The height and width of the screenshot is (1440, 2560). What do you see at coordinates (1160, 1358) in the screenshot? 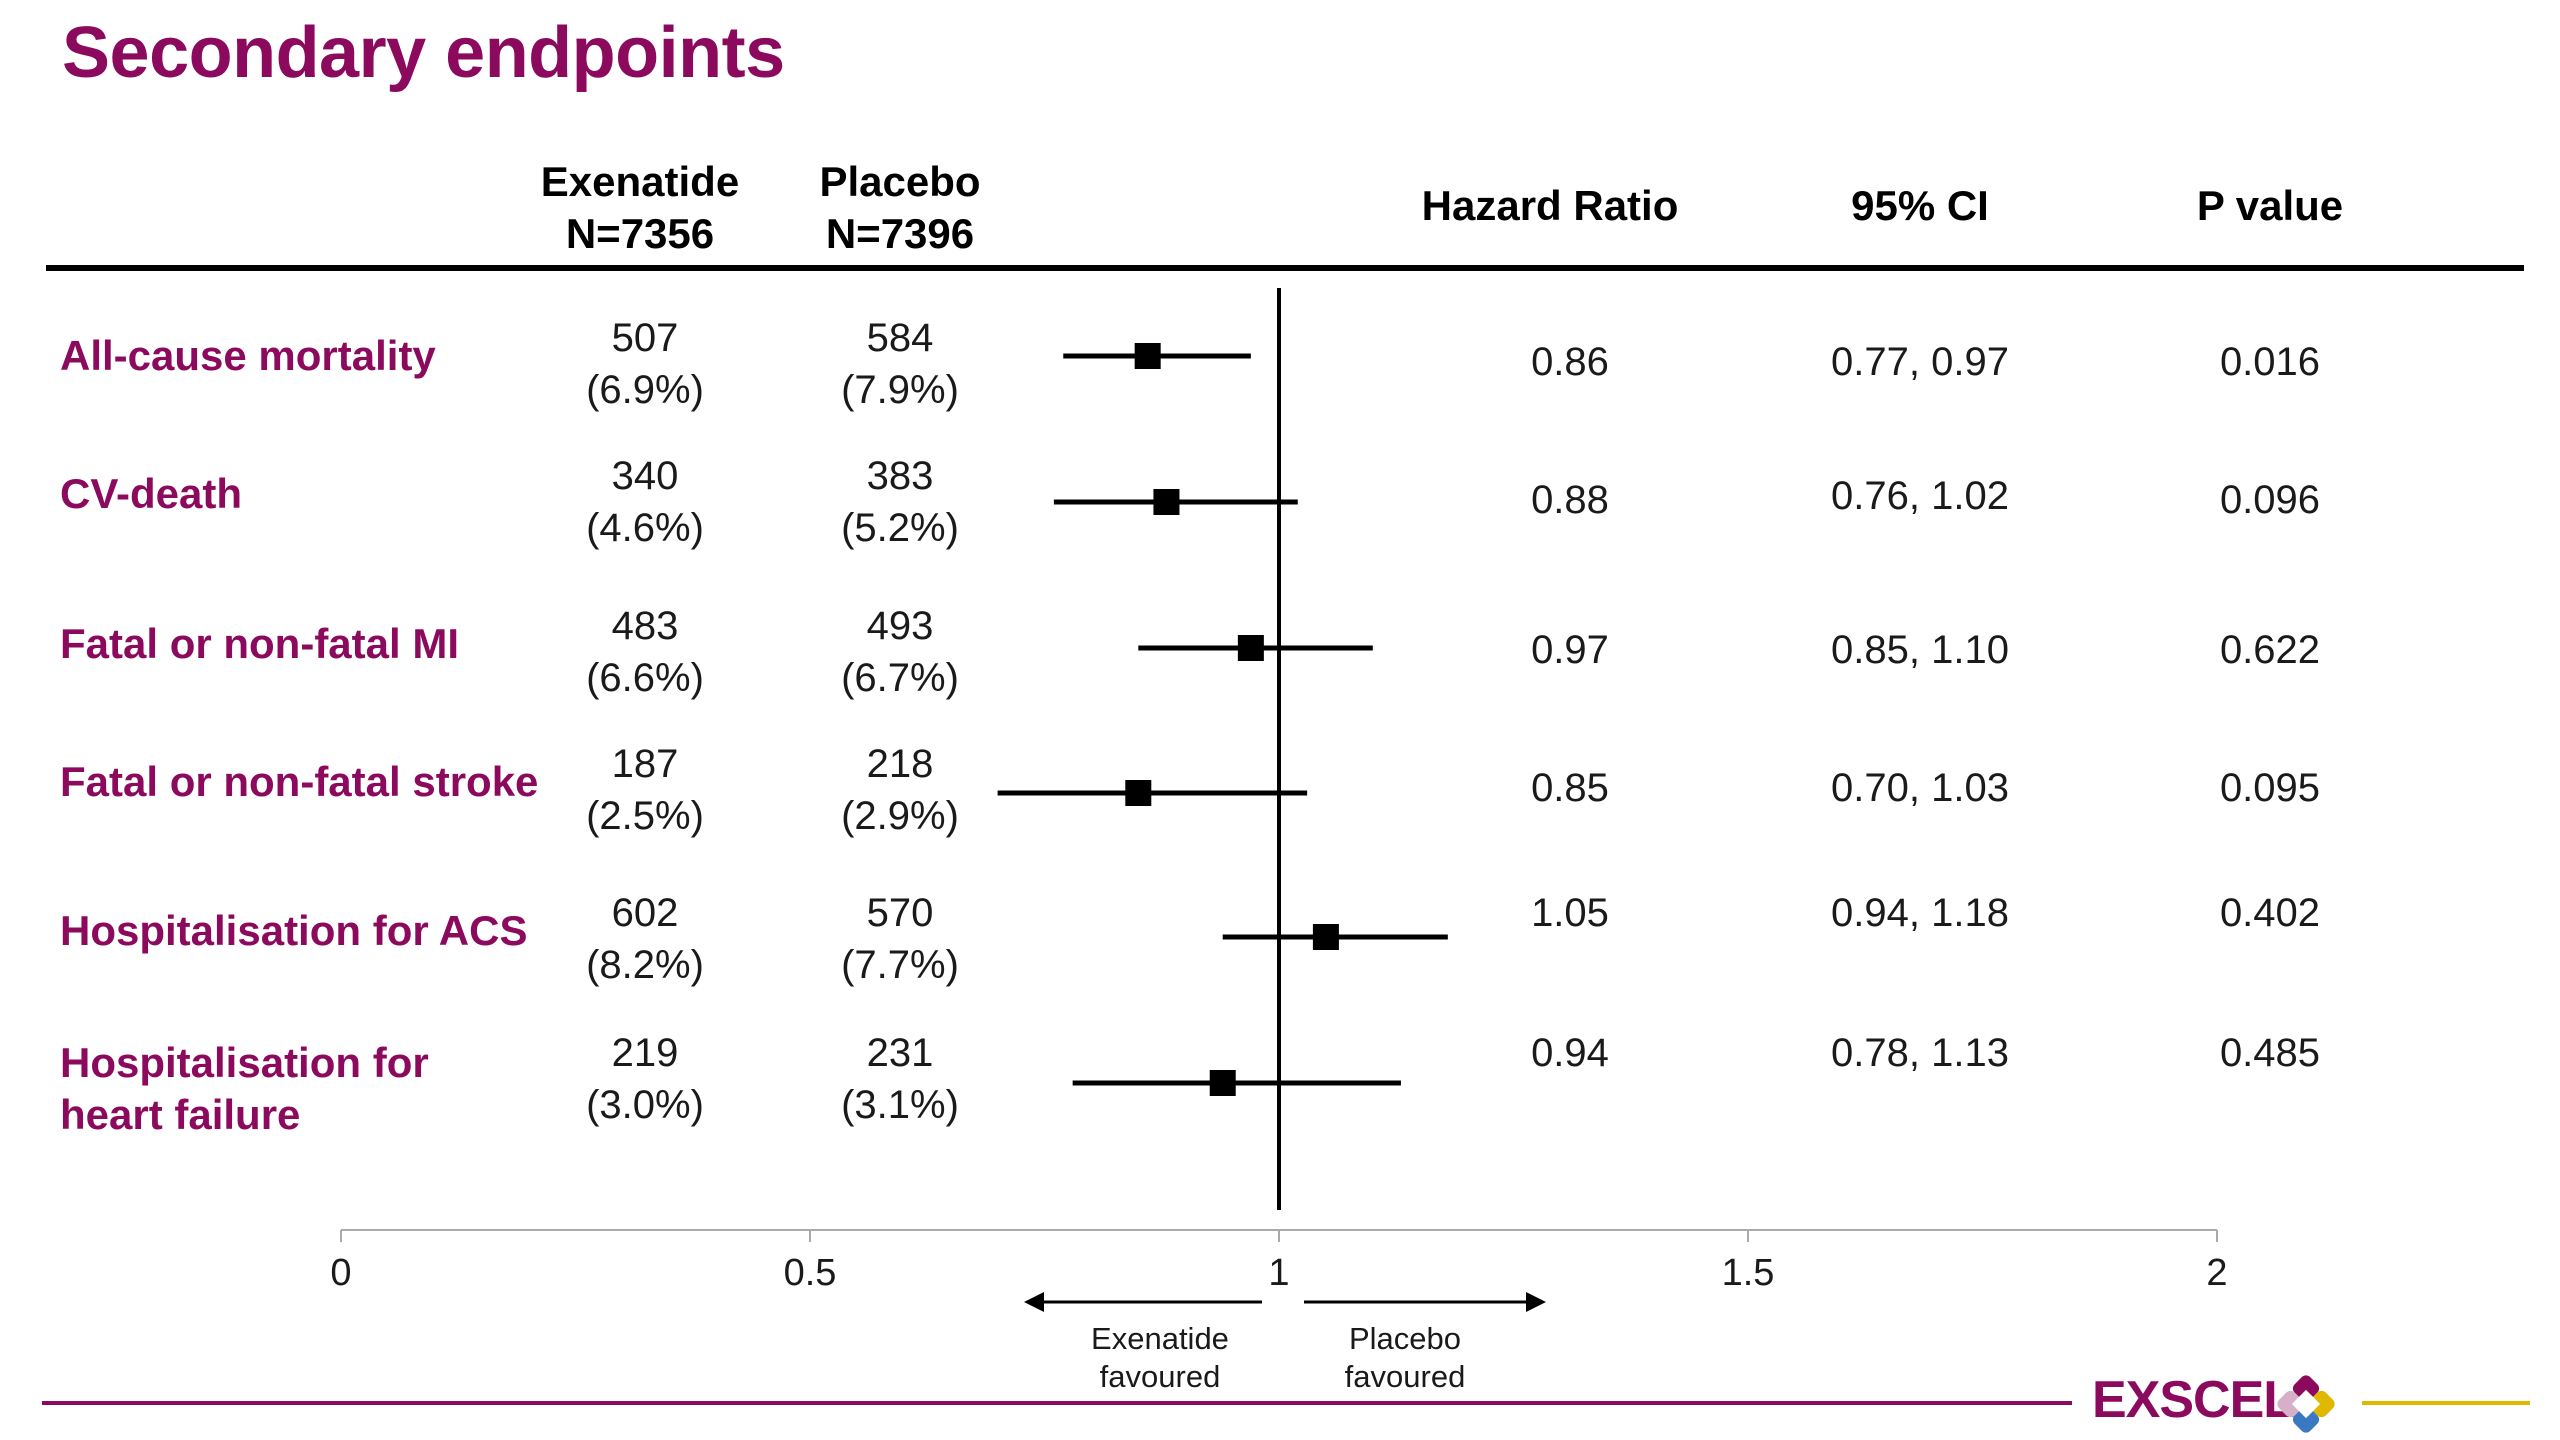
I see `exenatide-favoured-label: Exenatide favoured` at bounding box center [1160, 1358].